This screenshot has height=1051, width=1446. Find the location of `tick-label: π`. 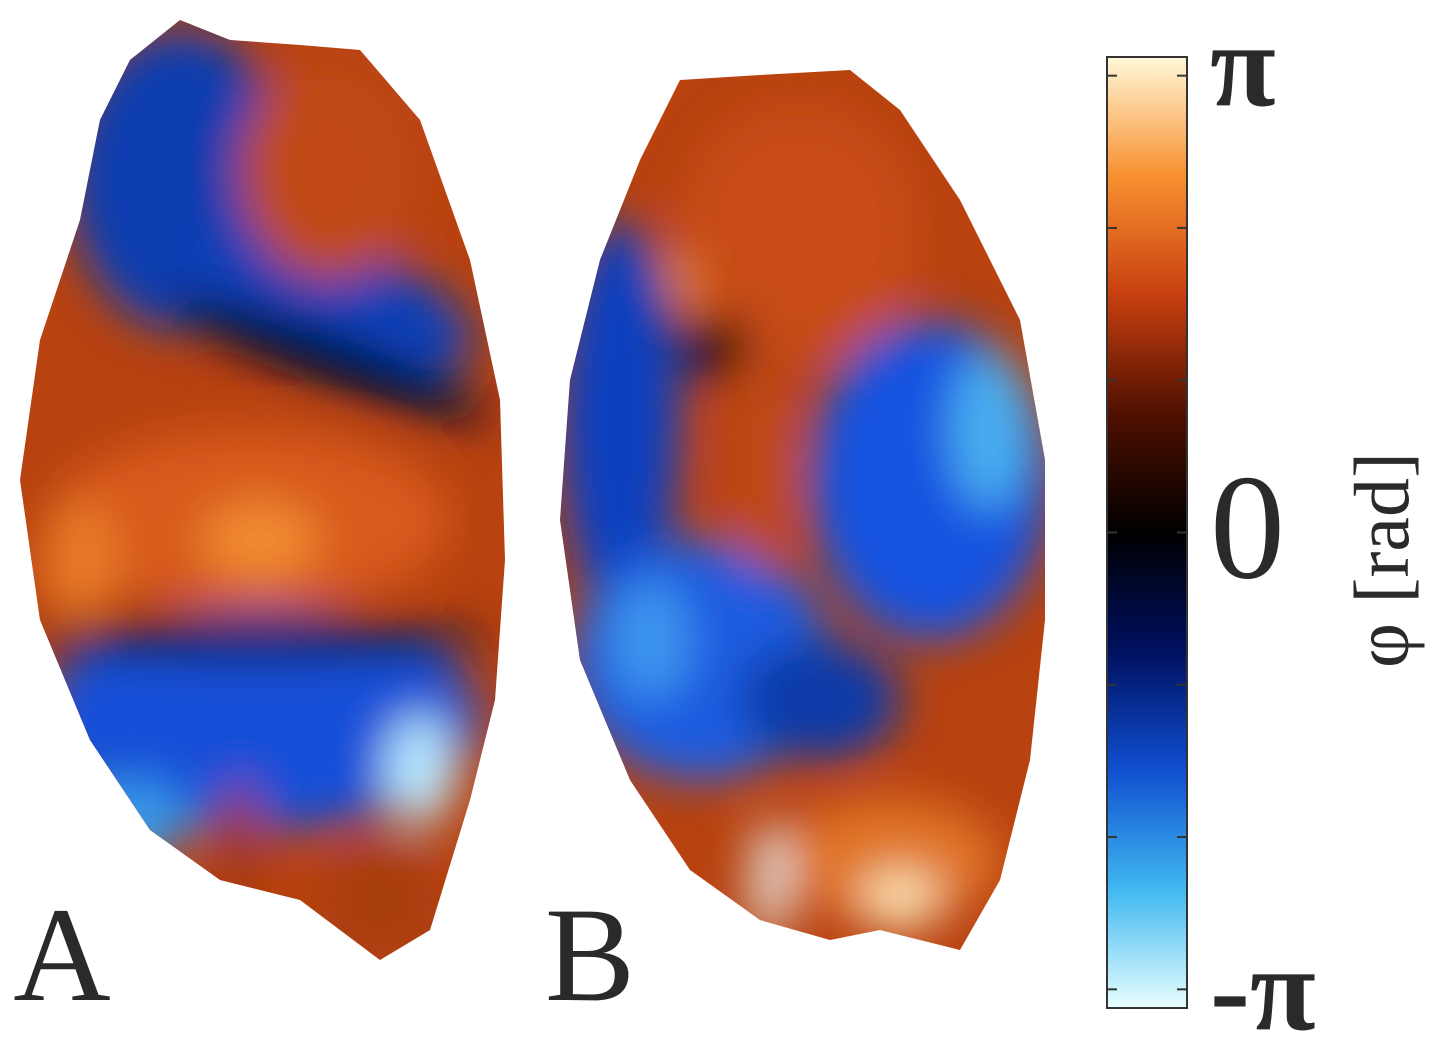

tick-label: π is located at coordinates (1243, 66).